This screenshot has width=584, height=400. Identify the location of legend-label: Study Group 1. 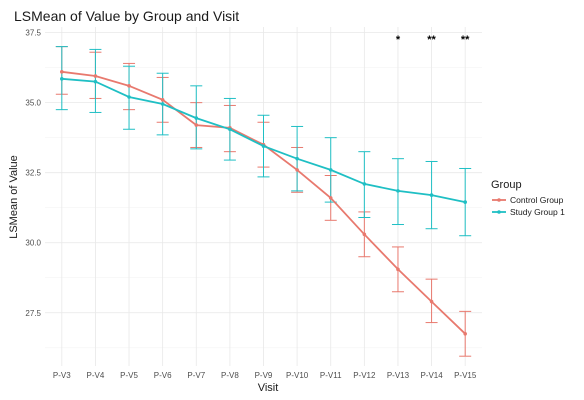
(537, 212).